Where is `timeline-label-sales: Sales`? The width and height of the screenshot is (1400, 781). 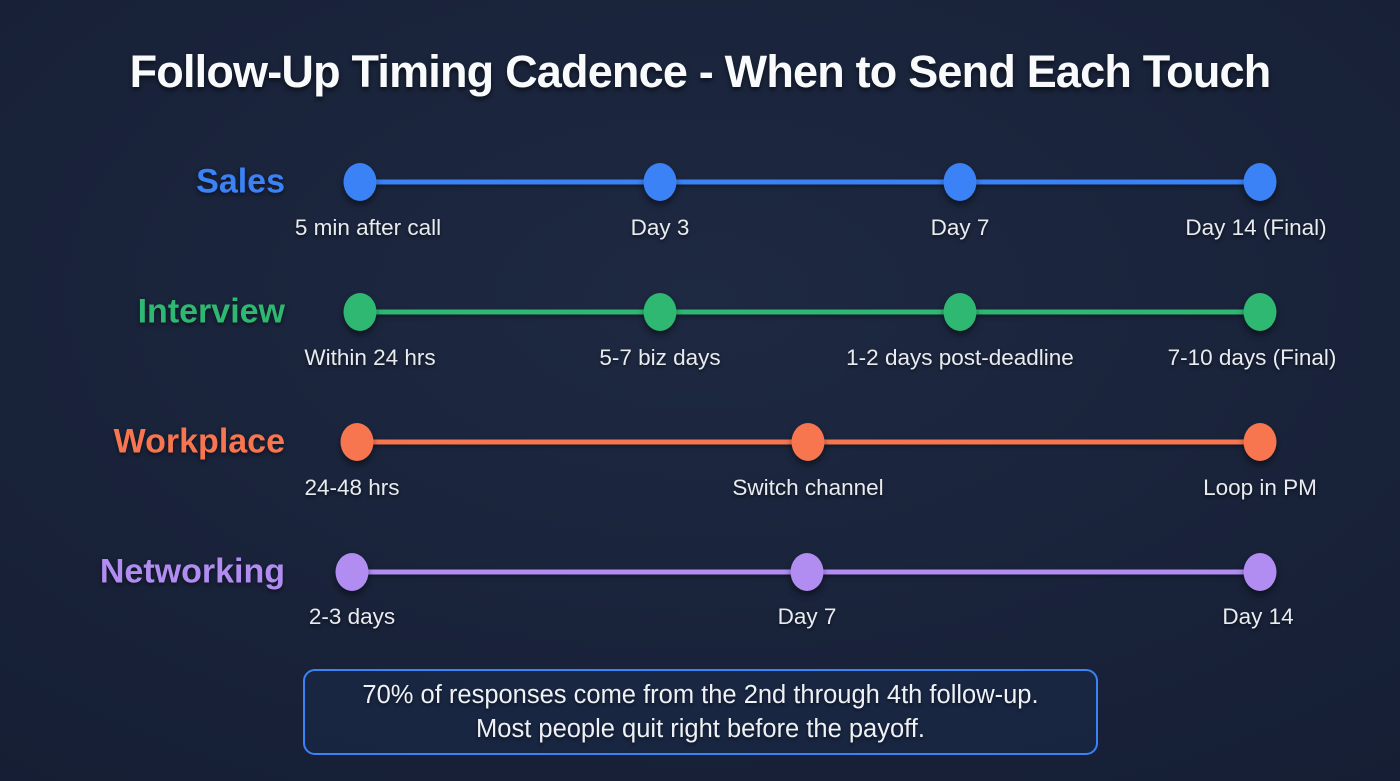 timeline-label-sales: Sales is located at coordinates (240, 181).